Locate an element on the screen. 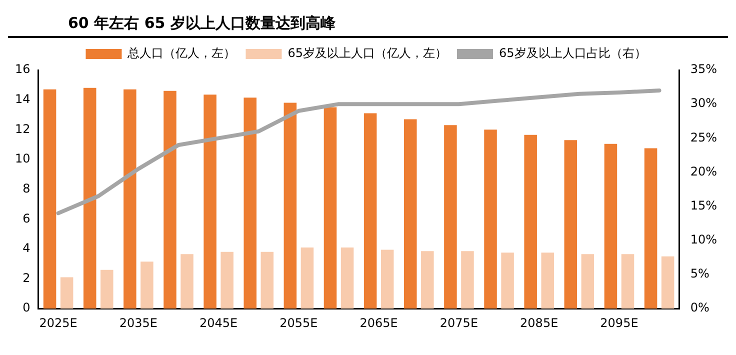  legend-label: 65岁及以上人口（亿人，左） is located at coordinates (368, 53).